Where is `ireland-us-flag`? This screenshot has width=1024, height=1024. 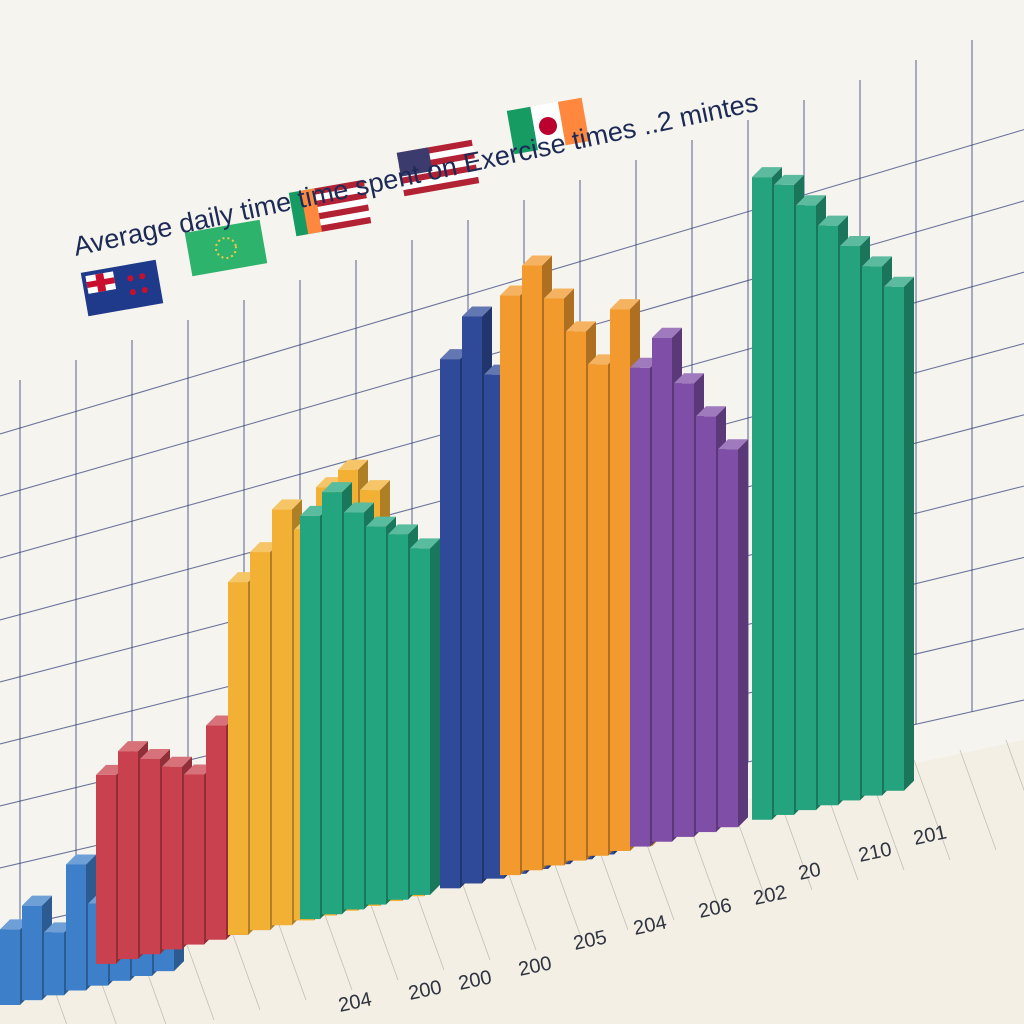
ireland-us-flag is located at coordinates (330, 208).